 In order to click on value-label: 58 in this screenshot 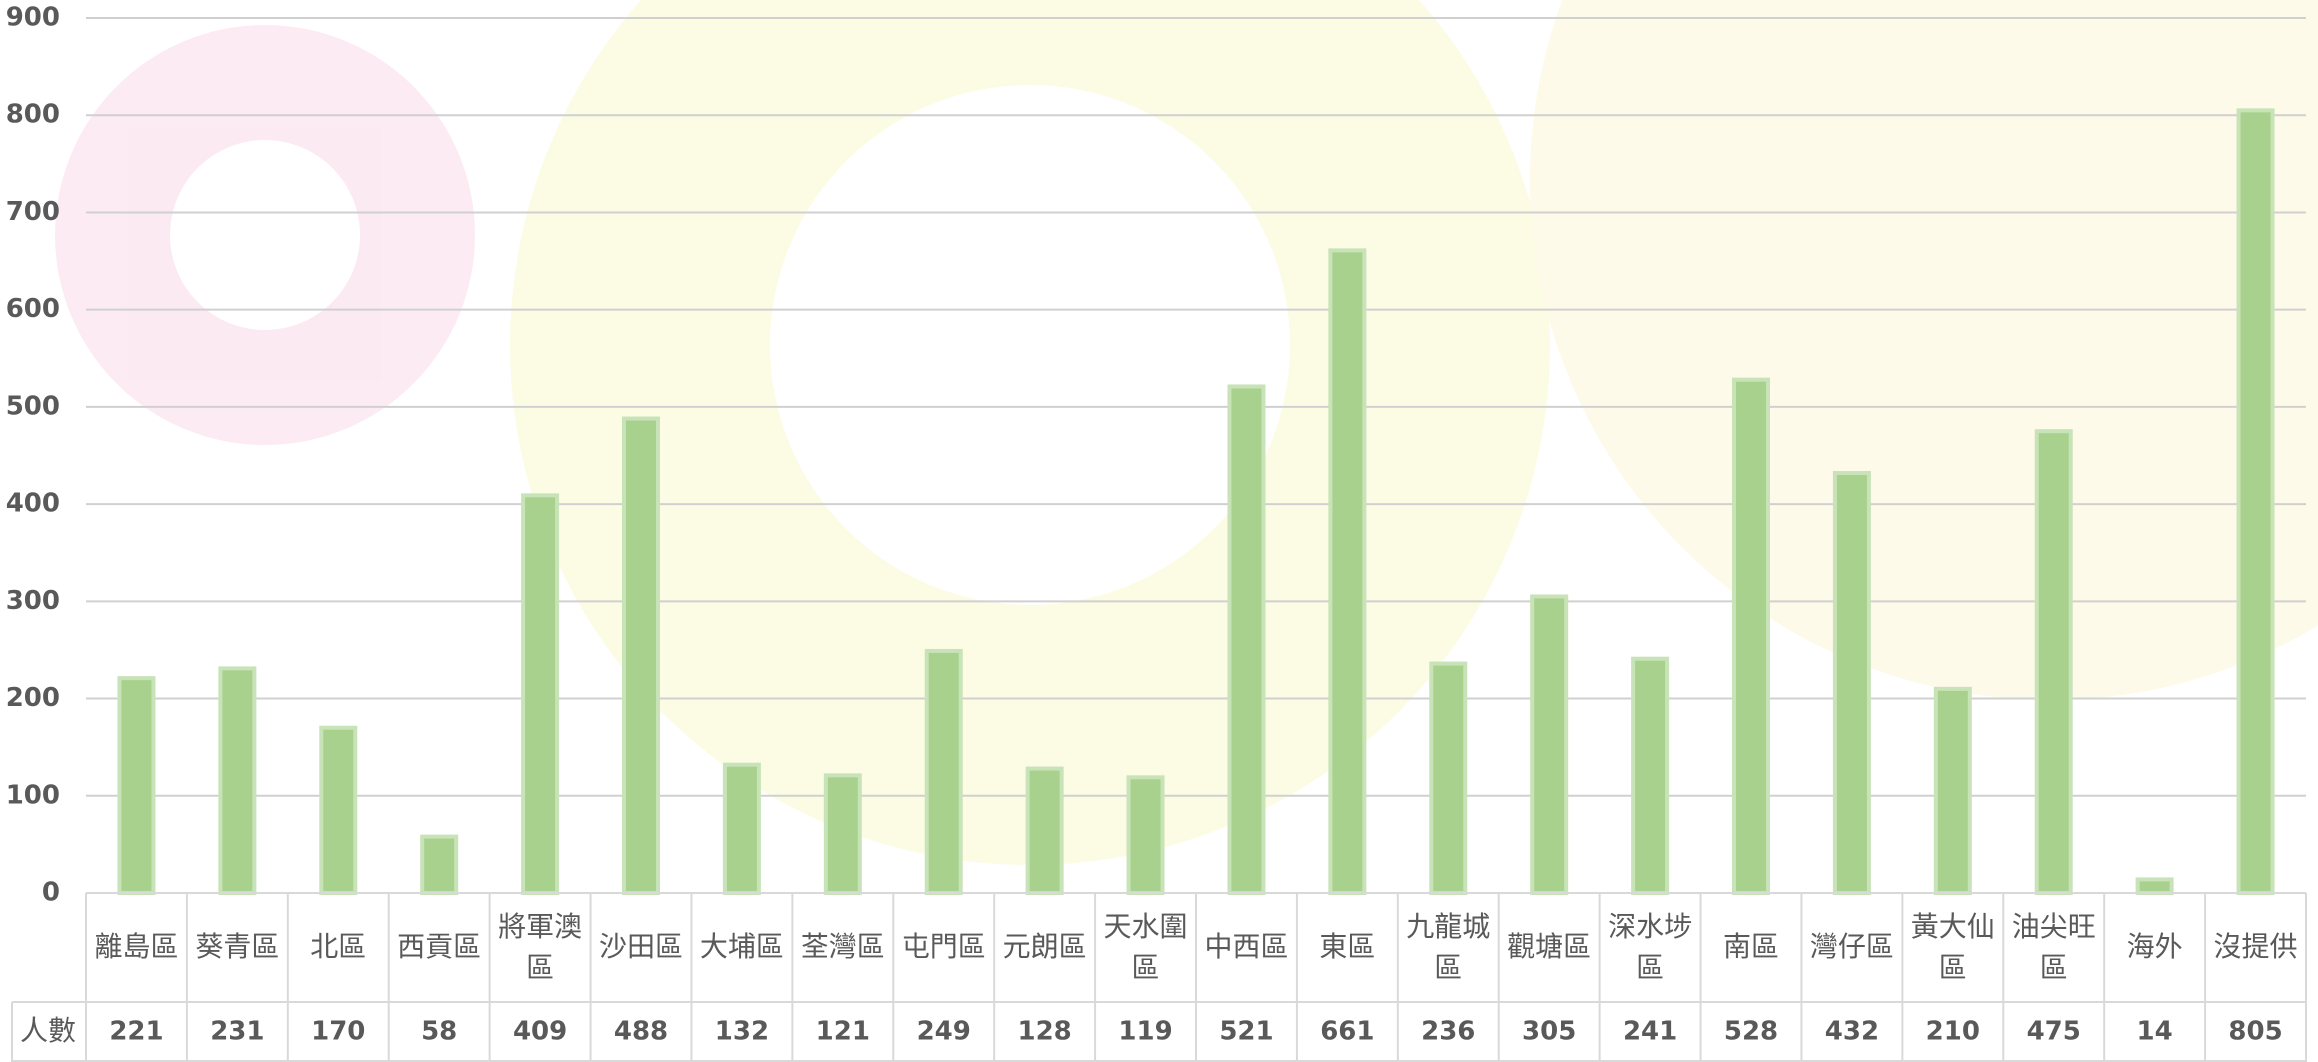, I will do `click(439, 1032)`.